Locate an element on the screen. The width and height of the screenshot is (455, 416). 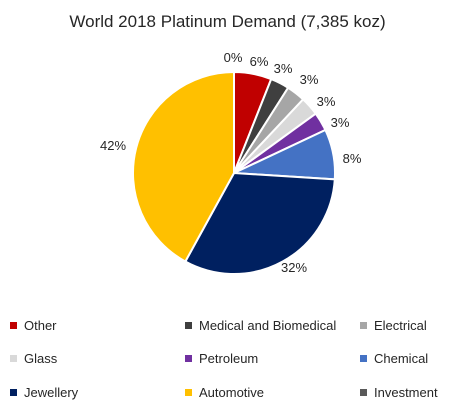
data-label-jewellery: 32% is located at coordinates (294, 267).